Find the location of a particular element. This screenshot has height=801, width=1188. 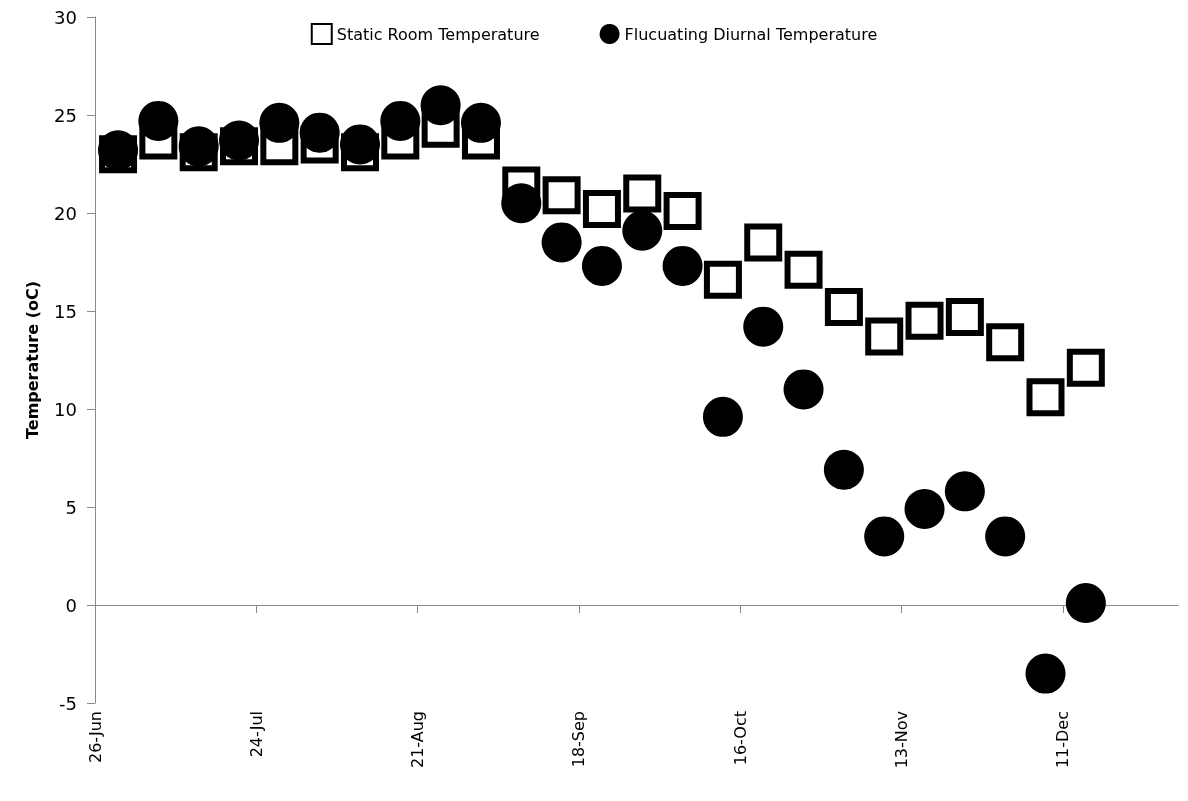

x-tick-label: 11-Dec is located at coordinates (1063, 740).